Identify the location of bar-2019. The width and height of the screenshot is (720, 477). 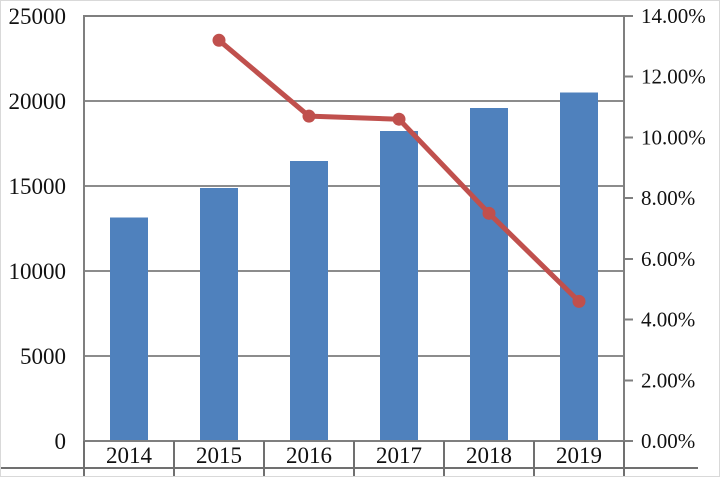
(579, 267).